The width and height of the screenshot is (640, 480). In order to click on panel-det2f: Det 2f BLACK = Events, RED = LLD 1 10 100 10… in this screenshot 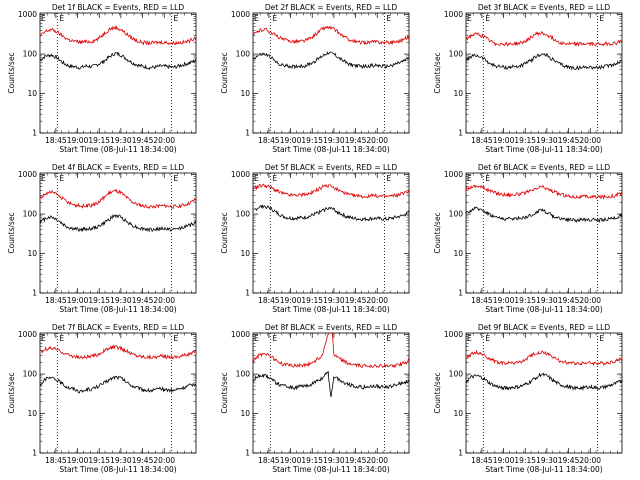, I will do `click(315, 78)`.